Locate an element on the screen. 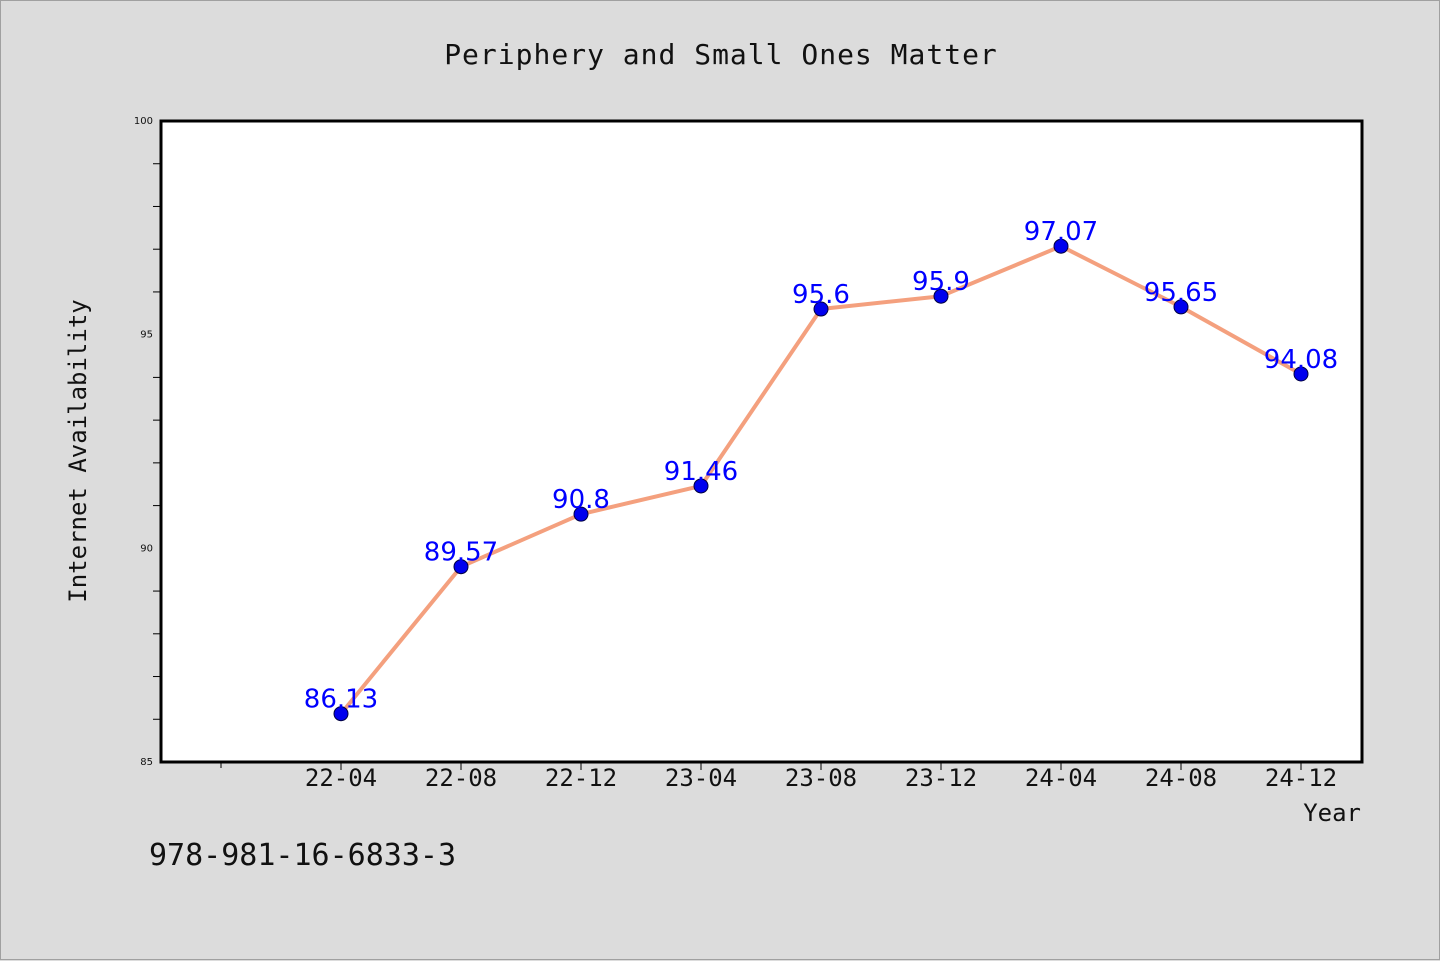 The width and height of the screenshot is (1440, 961). y-tick-label: 100 is located at coordinates (143, 121).